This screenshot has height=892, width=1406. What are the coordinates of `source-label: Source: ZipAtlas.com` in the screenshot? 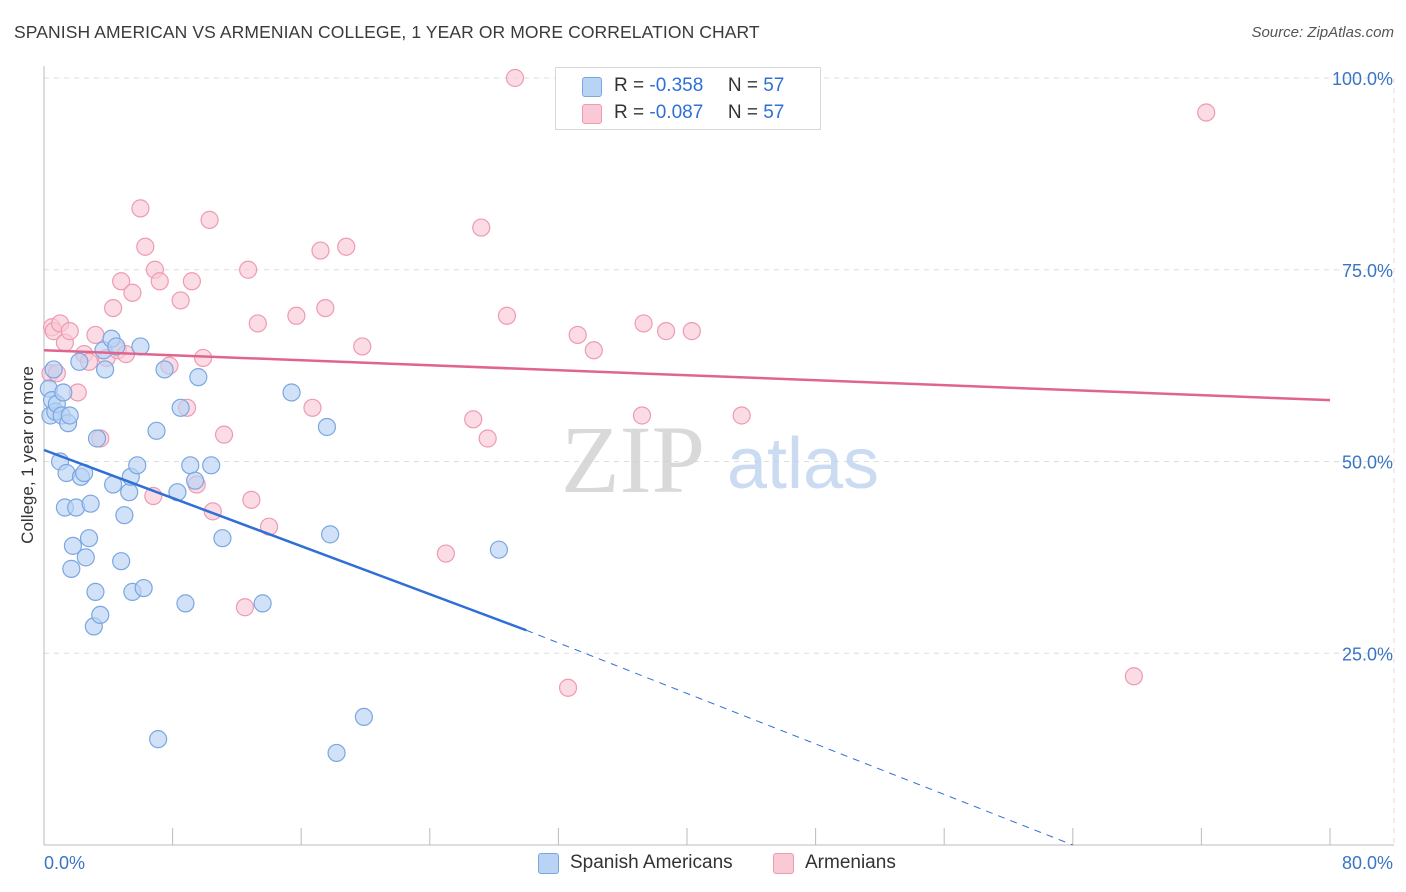 It's located at (1322, 32).